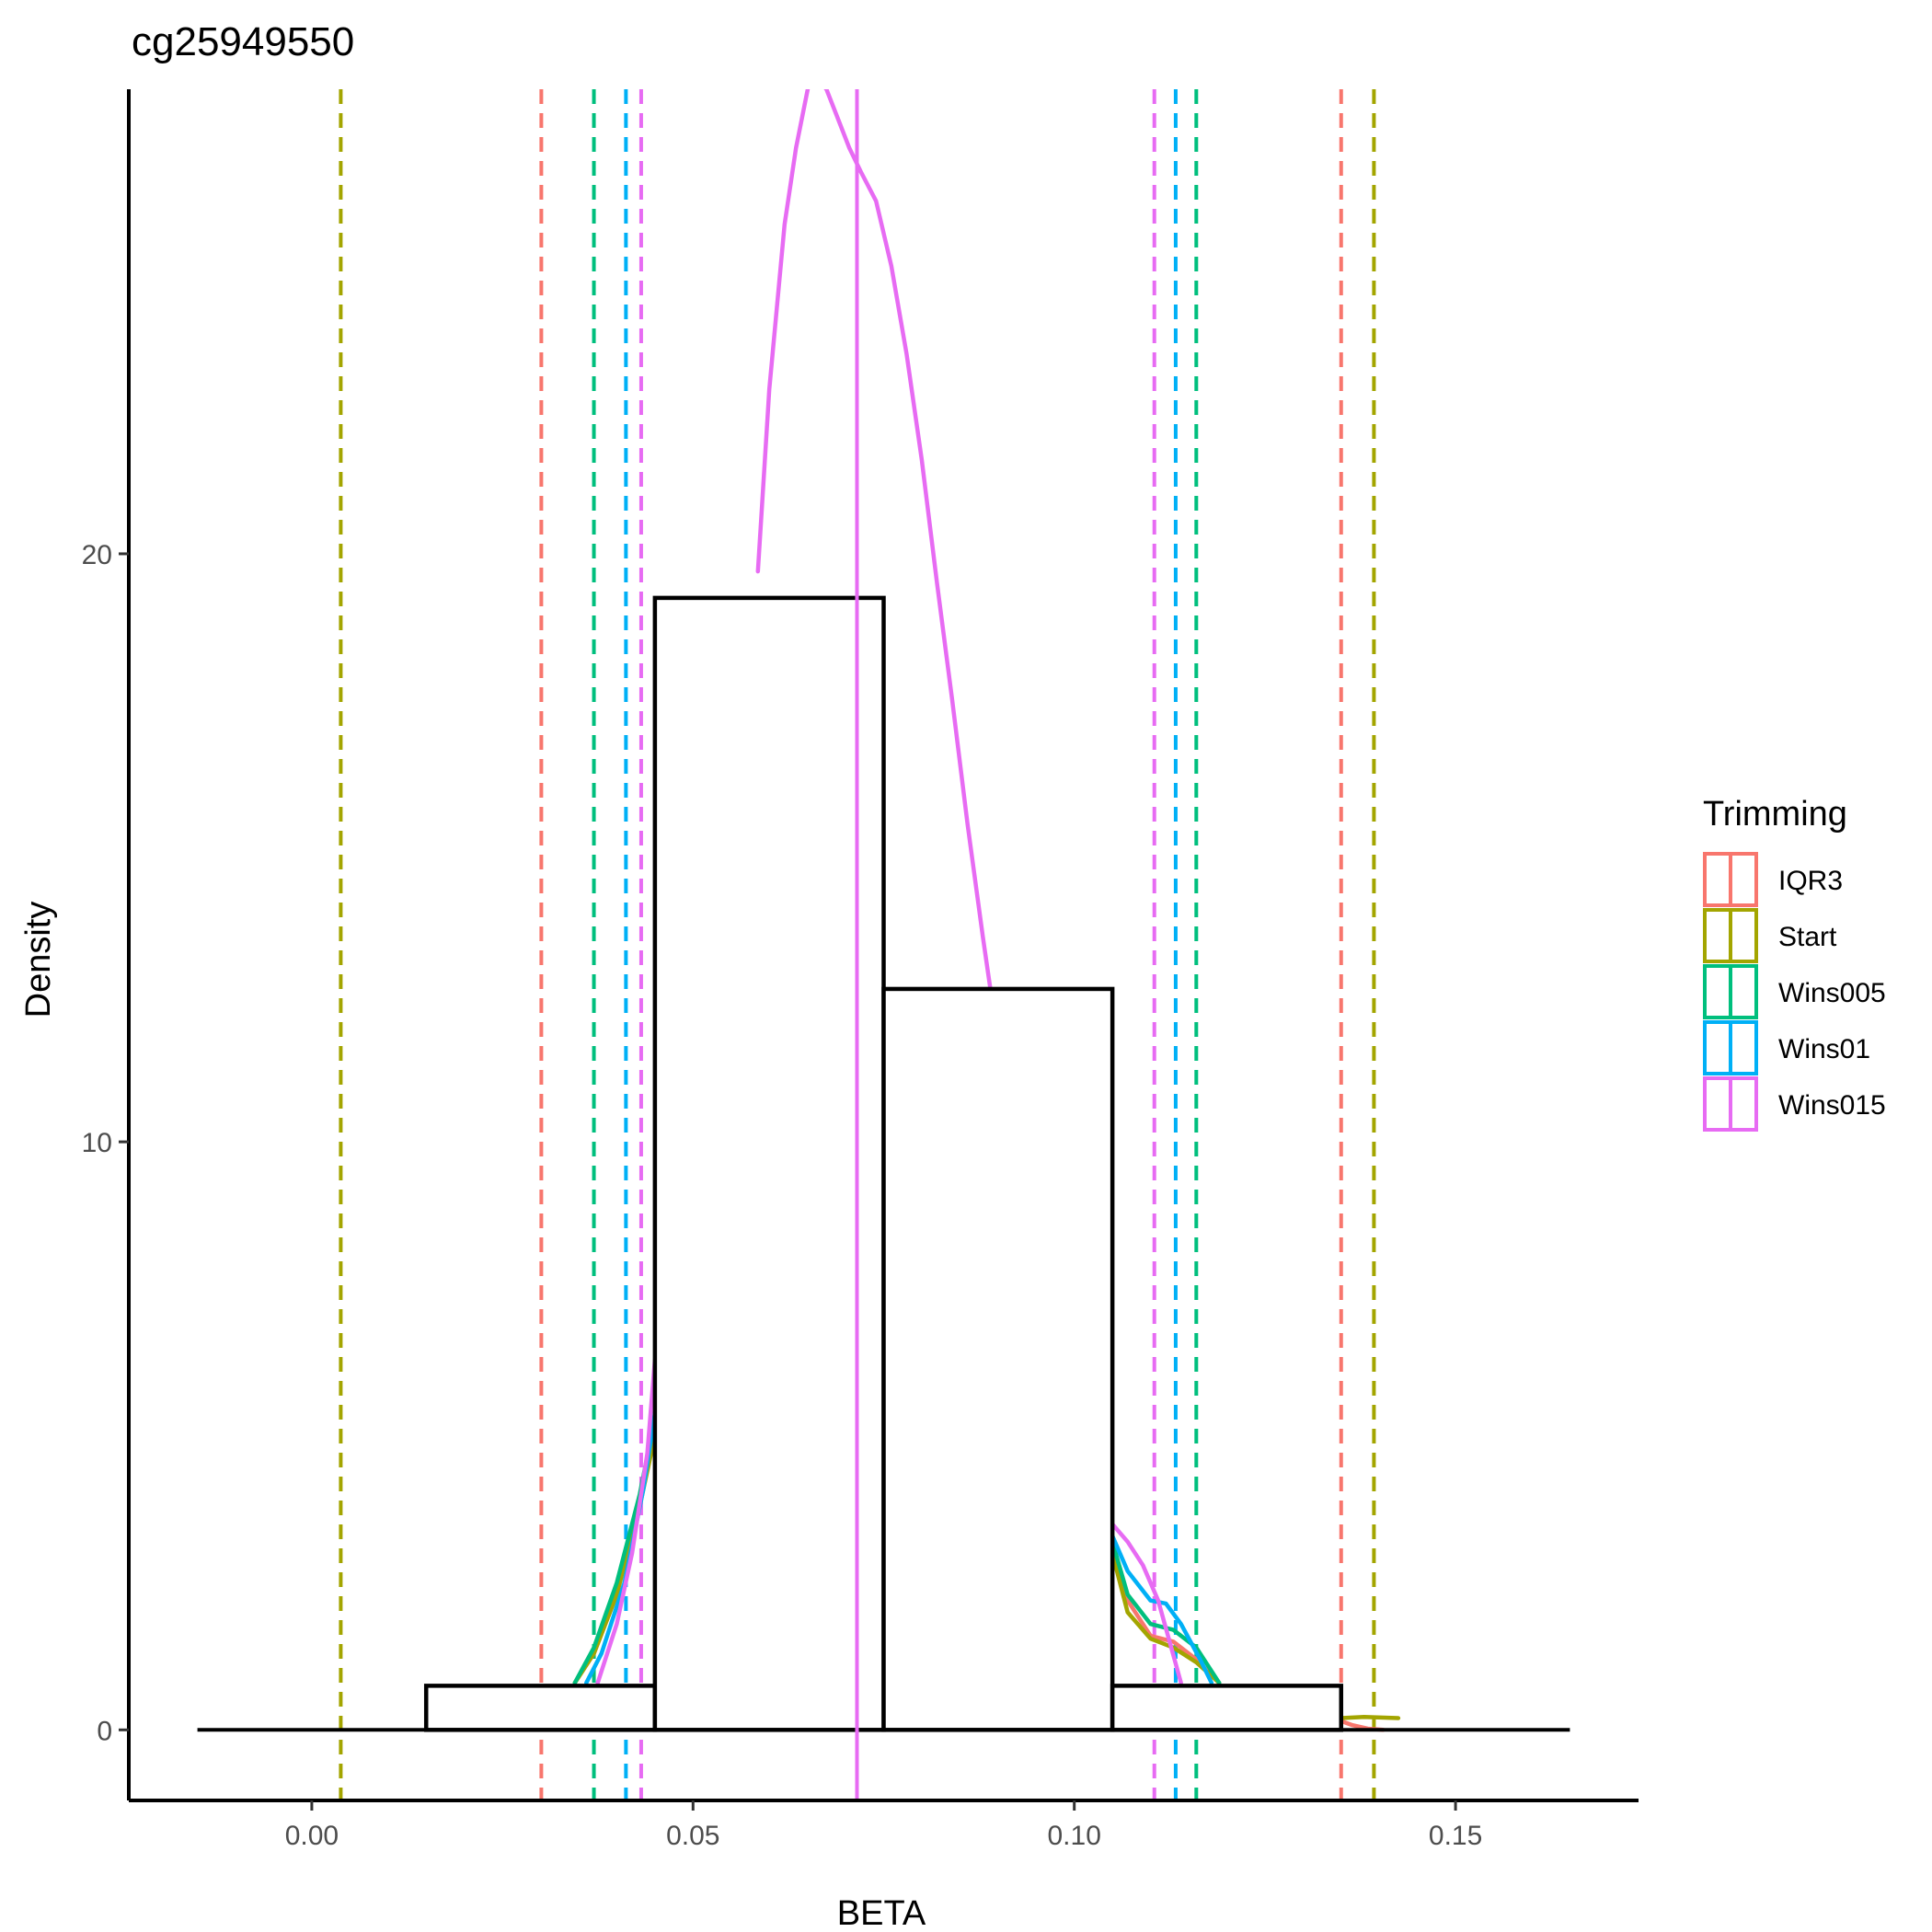 Image resolution: width=1932 pixels, height=1932 pixels. What do you see at coordinates (243, 41) in the screenshot?
I see `chart-title: cg25949550` at bounding box center [243, 41].